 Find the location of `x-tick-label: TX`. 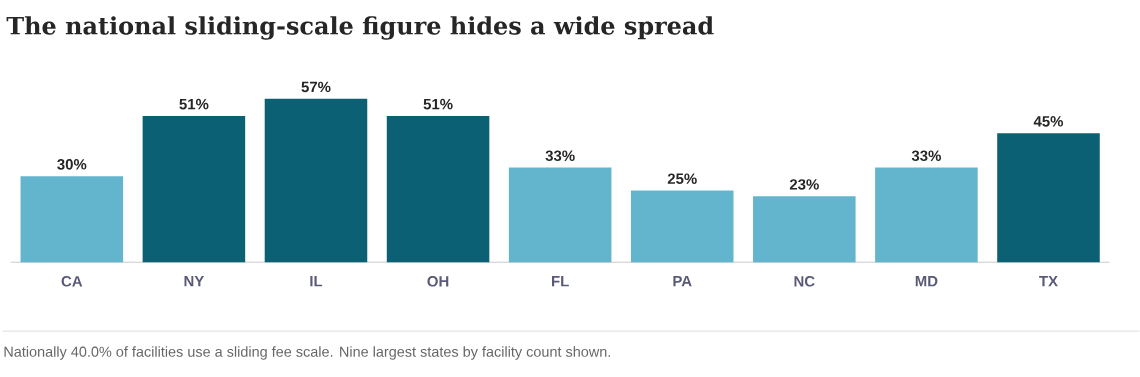

x-tick-label: TX is located at coordinates (1048, 281).